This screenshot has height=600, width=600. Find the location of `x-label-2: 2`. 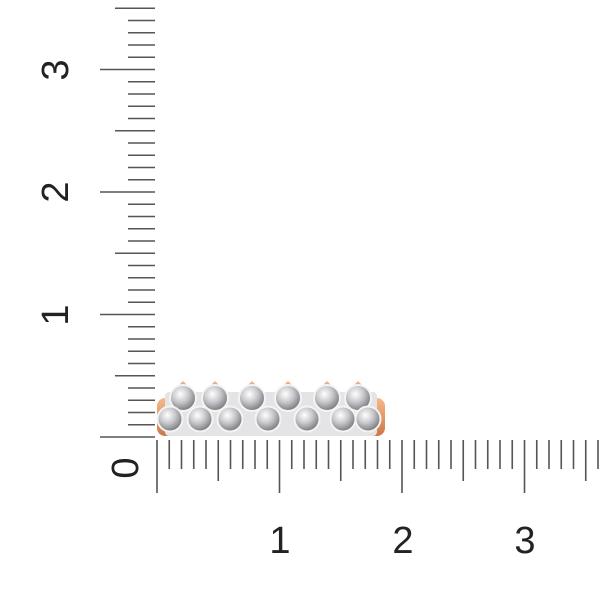

x-label-2: 2 is located at coordinates (402, 541).